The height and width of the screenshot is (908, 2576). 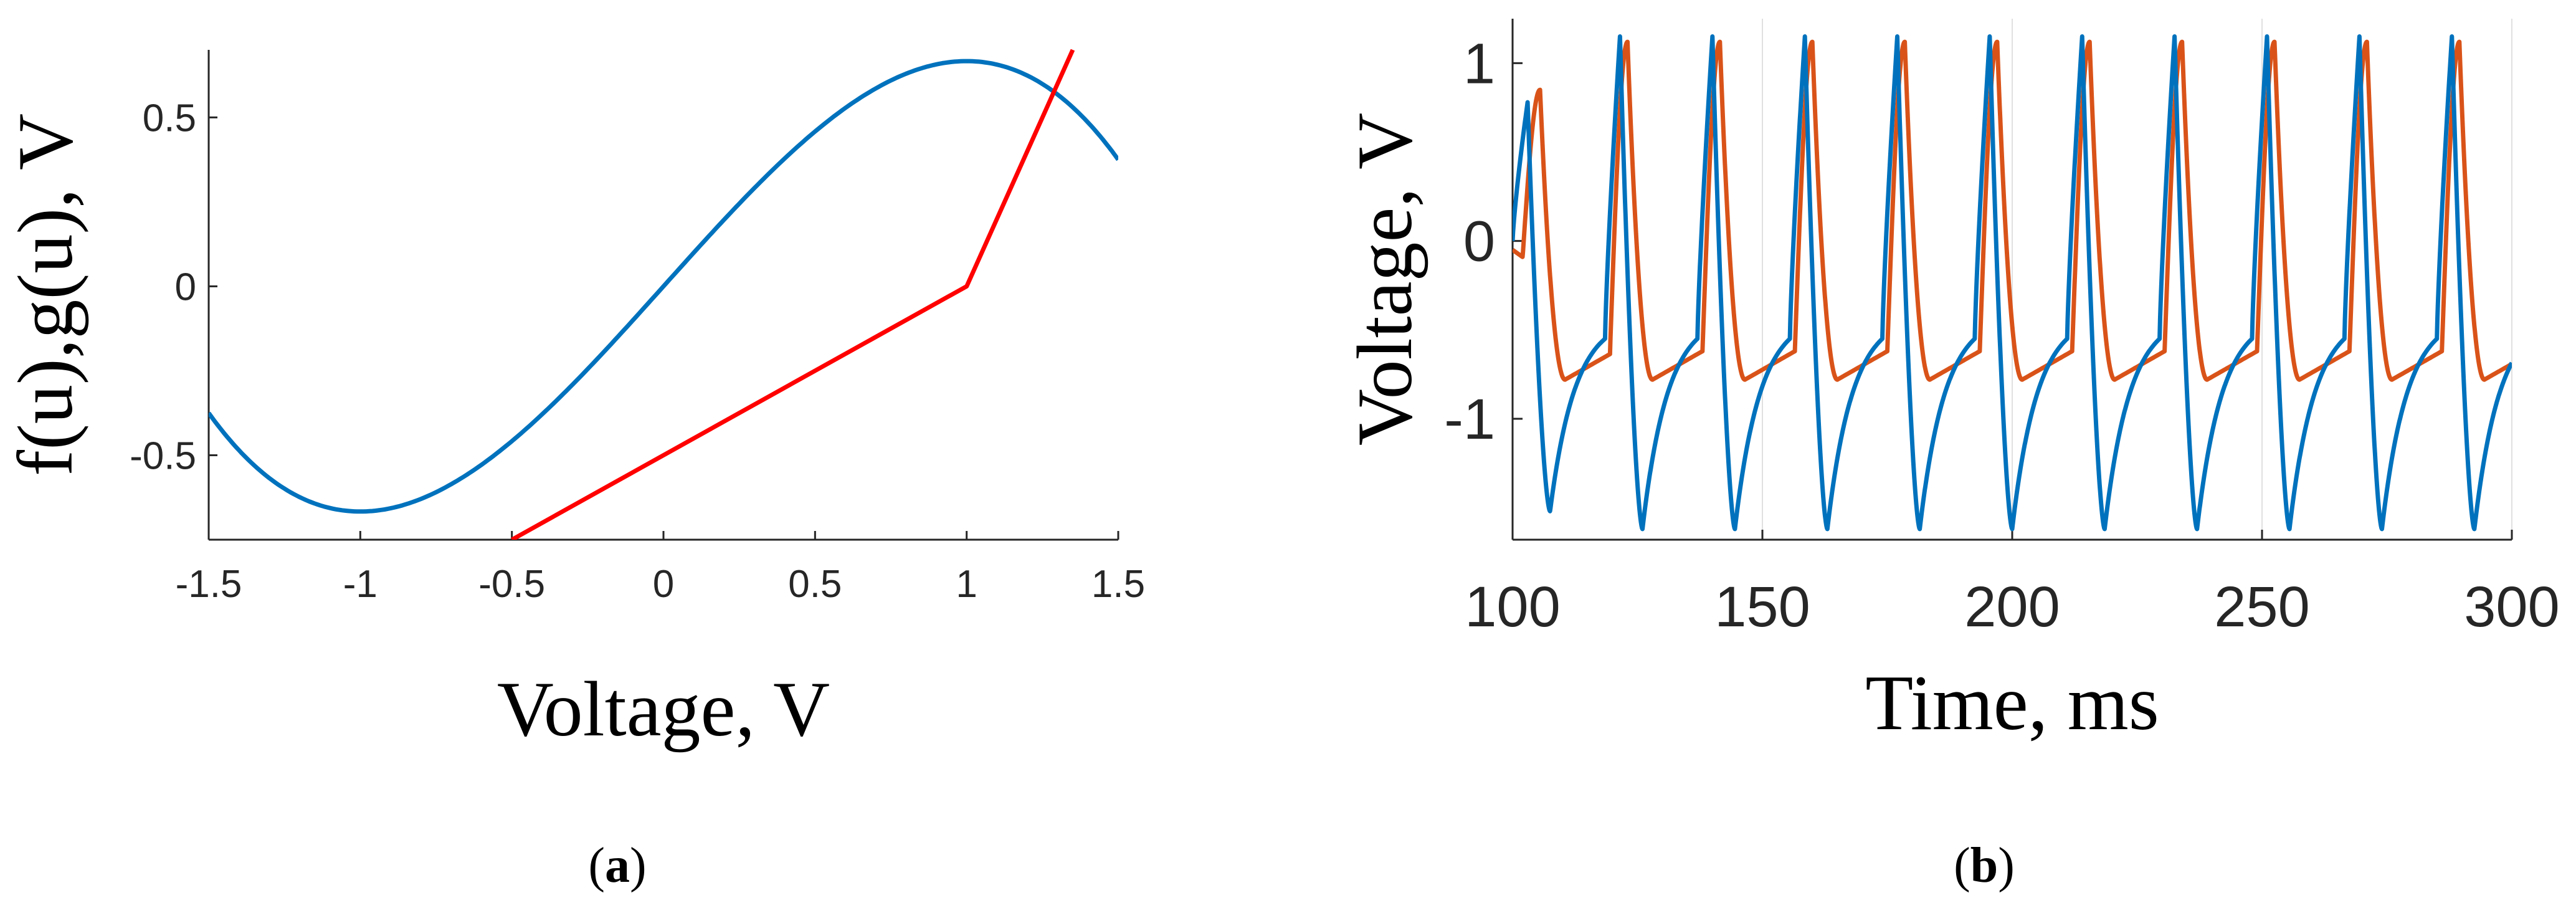 I want to click on x-axis-label: Voltage, V, so click(x=663, y=709).